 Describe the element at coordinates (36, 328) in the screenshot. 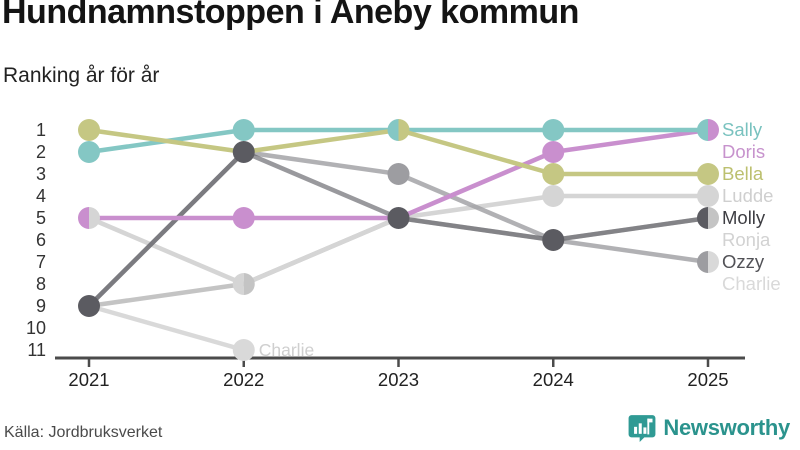

I see `y-tick-label: 10` at that location.